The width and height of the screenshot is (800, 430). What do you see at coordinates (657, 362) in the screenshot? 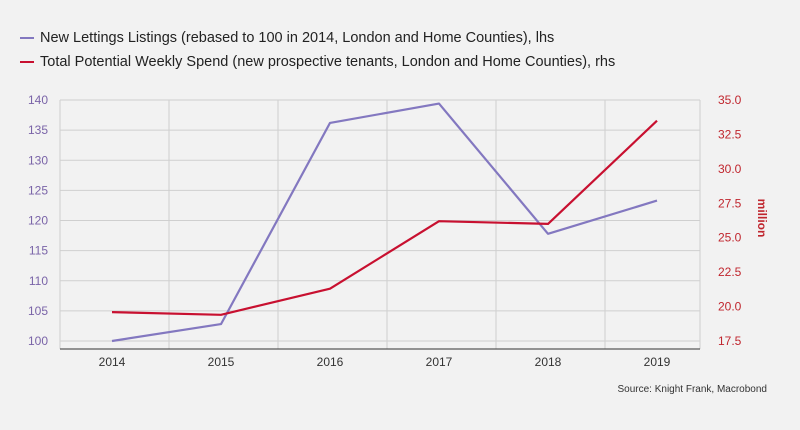
I see `x-tick-label: 2019` at bounding box center [657, 362].